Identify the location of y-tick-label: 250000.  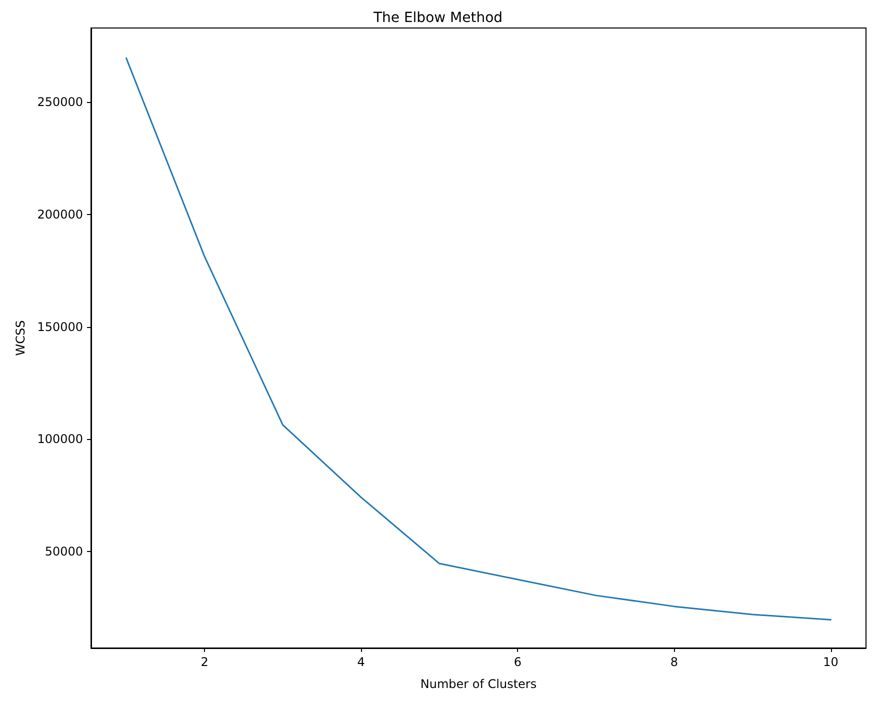
(60, 102).